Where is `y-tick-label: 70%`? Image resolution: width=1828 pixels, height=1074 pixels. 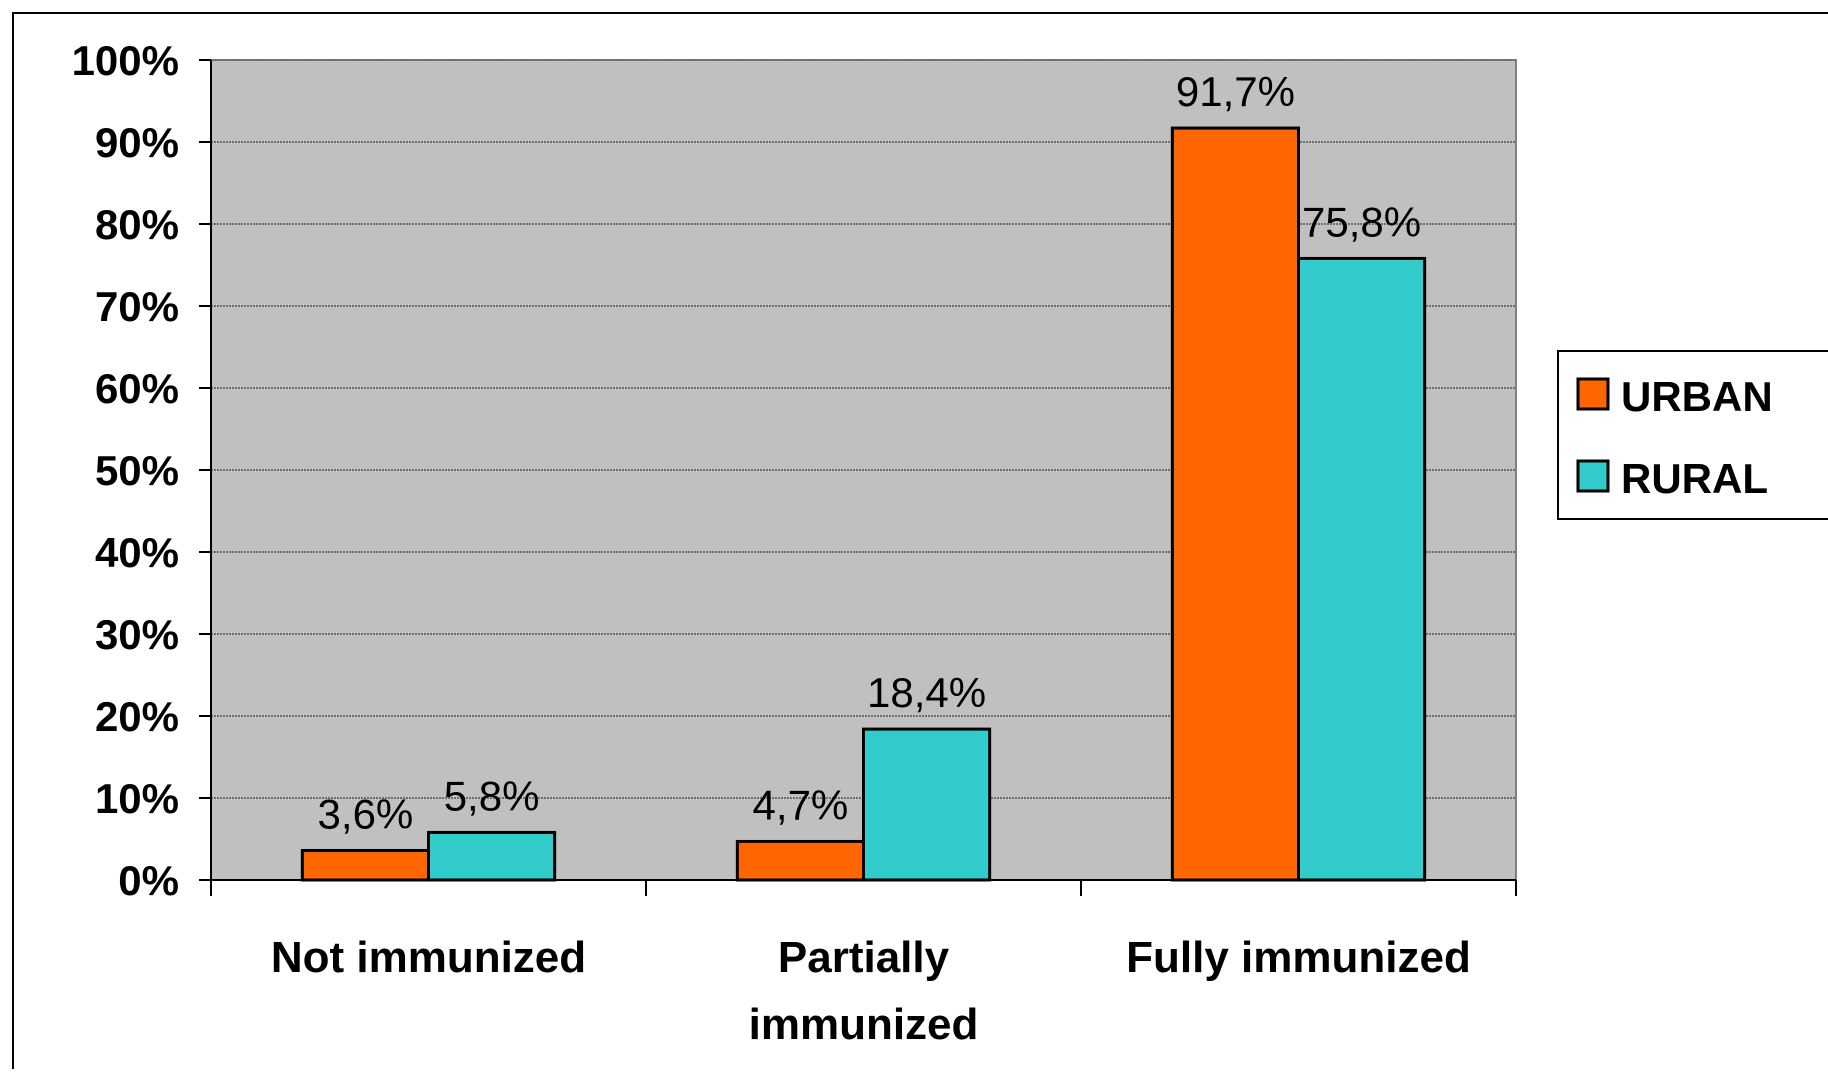 y-tick-label: 70% is located at coordinates (137, 306).